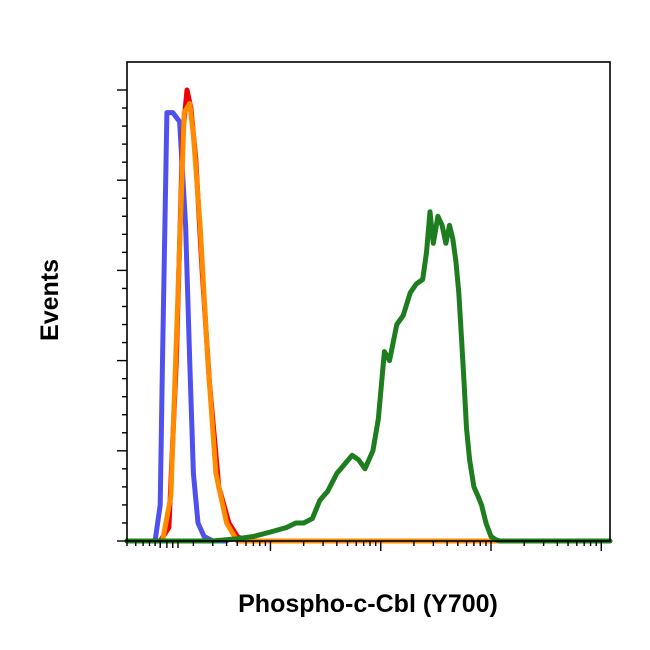 This screenshot has height=650, width=650. I want to click on x-axis-label: Phospho-c-Cbl (Y700), so click(368, 604).